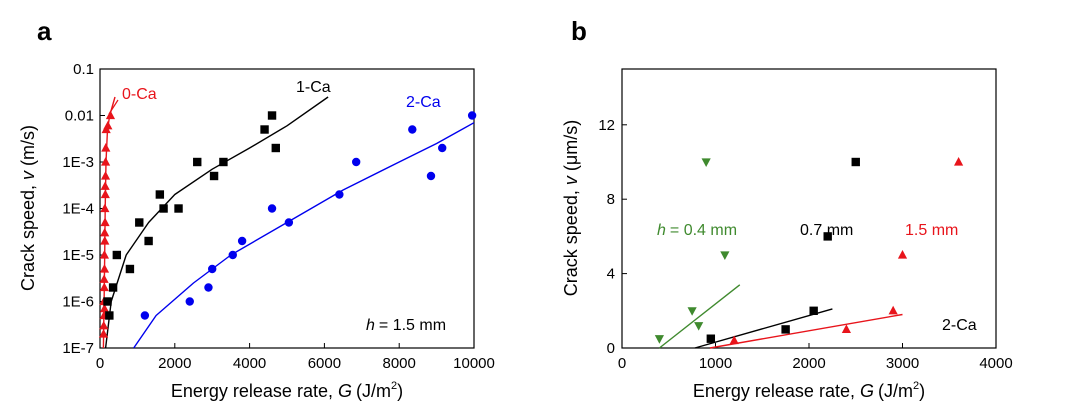 This screenshot has height=413, width=1080. Describe the element at coordinates (83, 69) in the screenshot. I see `y-tick-label-a: 0.1` at that location.